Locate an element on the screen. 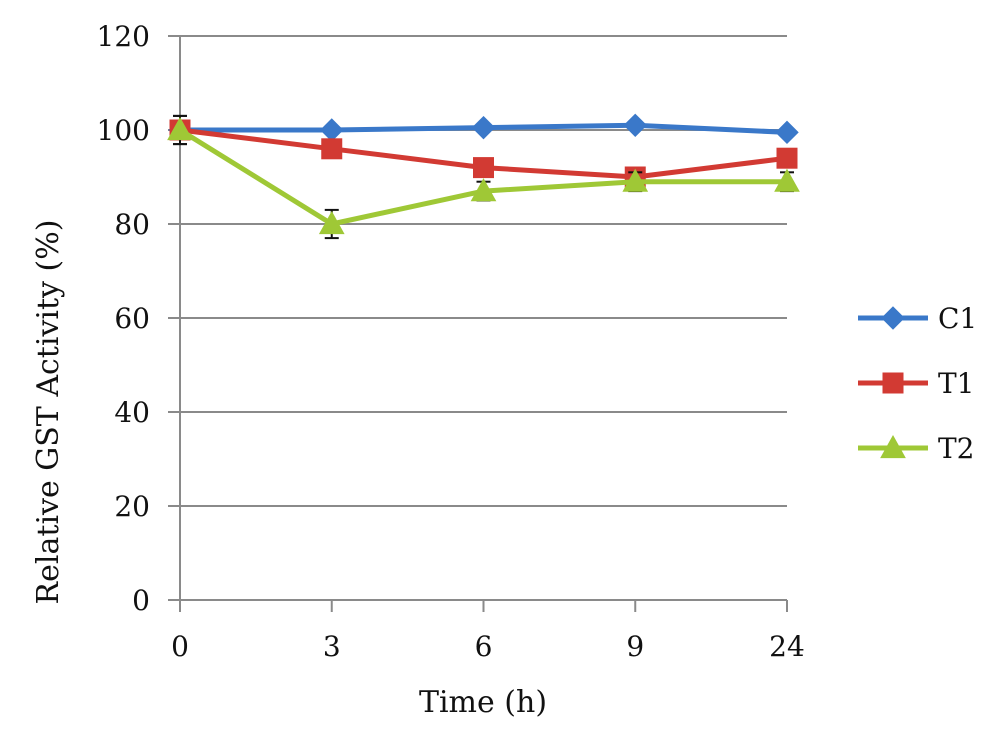 The height and width of the screenshot is (729, 1000). legend-label: T1 is located at coordinates (956, 383).